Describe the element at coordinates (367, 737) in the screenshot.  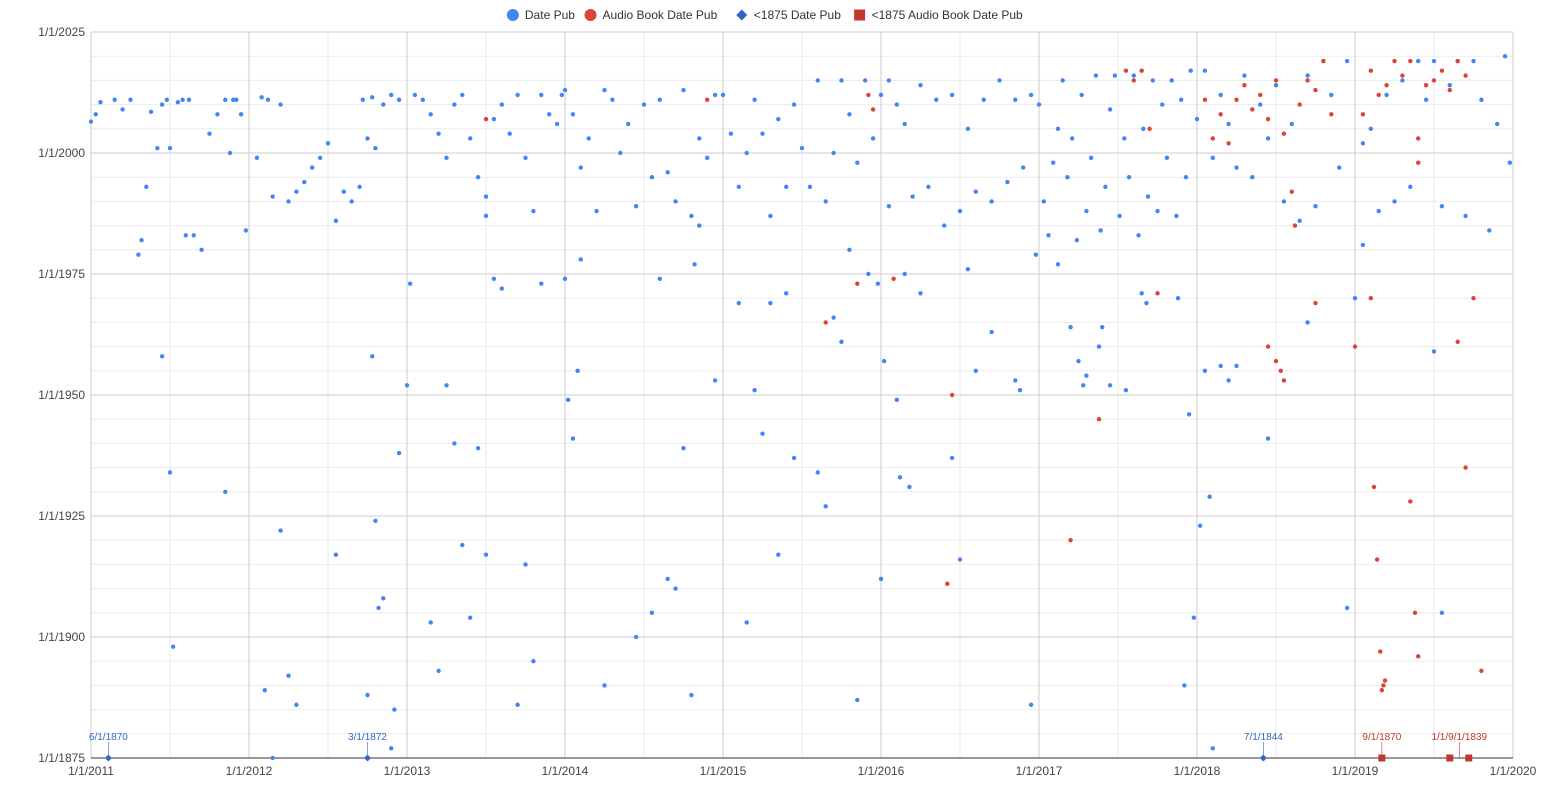
I see `annotation-label: 3/1/1872` at that location.